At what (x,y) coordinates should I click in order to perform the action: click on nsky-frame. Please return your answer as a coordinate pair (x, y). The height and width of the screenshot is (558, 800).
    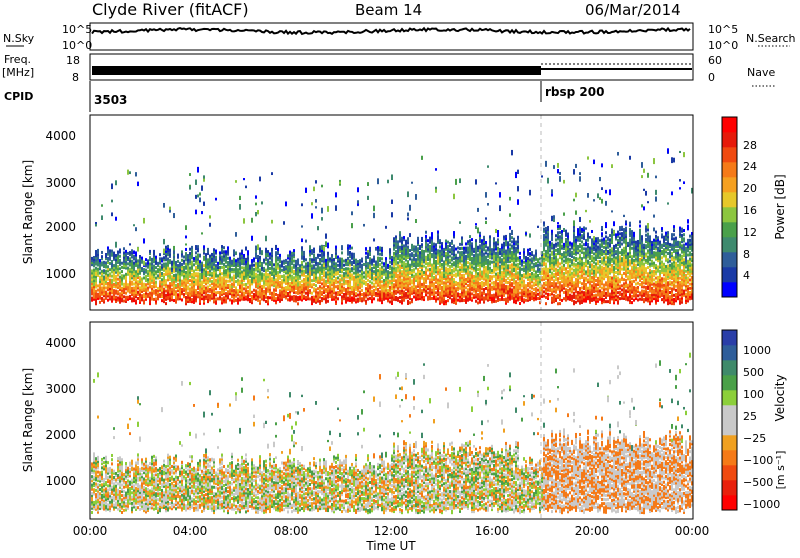
    Looking at the image, I should click on (391, 36).